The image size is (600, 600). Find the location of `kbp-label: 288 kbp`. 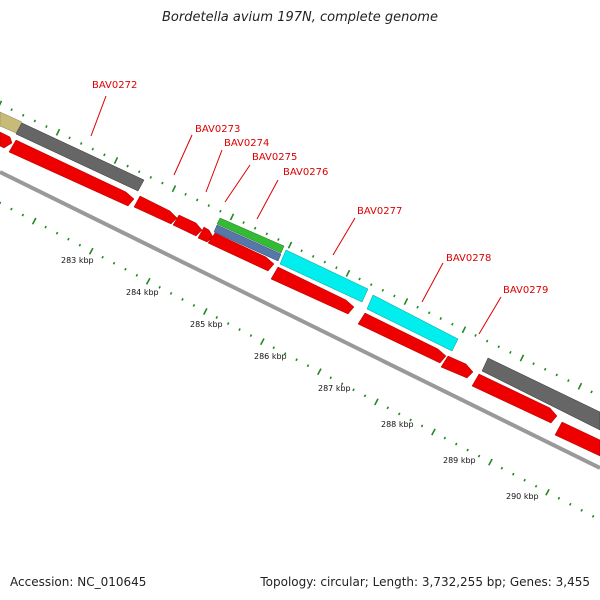

kbp-label: 288 kbp is located at coordinates (397, 424).